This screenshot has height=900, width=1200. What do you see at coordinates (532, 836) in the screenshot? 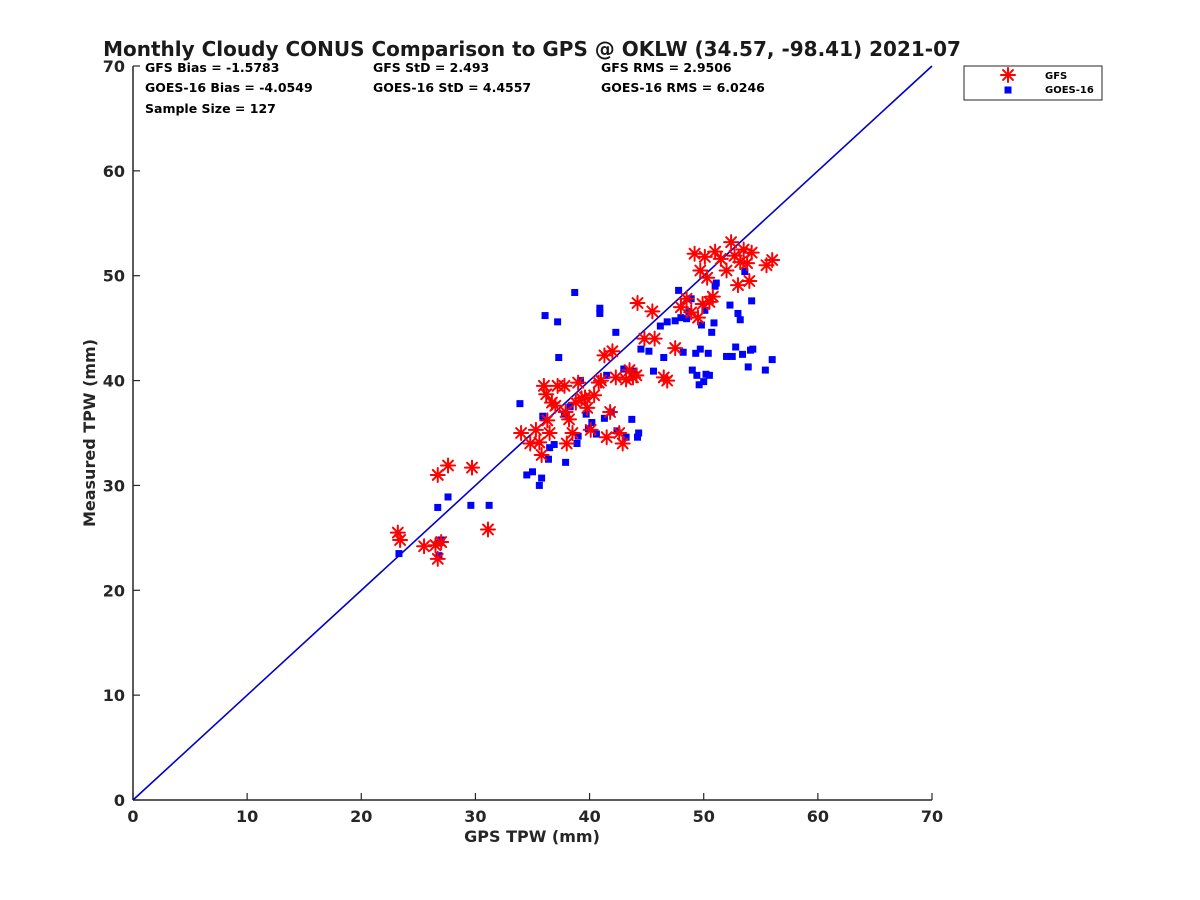
I see `x-axis-label: GPS TPW (mm)` at bounding box center [532, 836].